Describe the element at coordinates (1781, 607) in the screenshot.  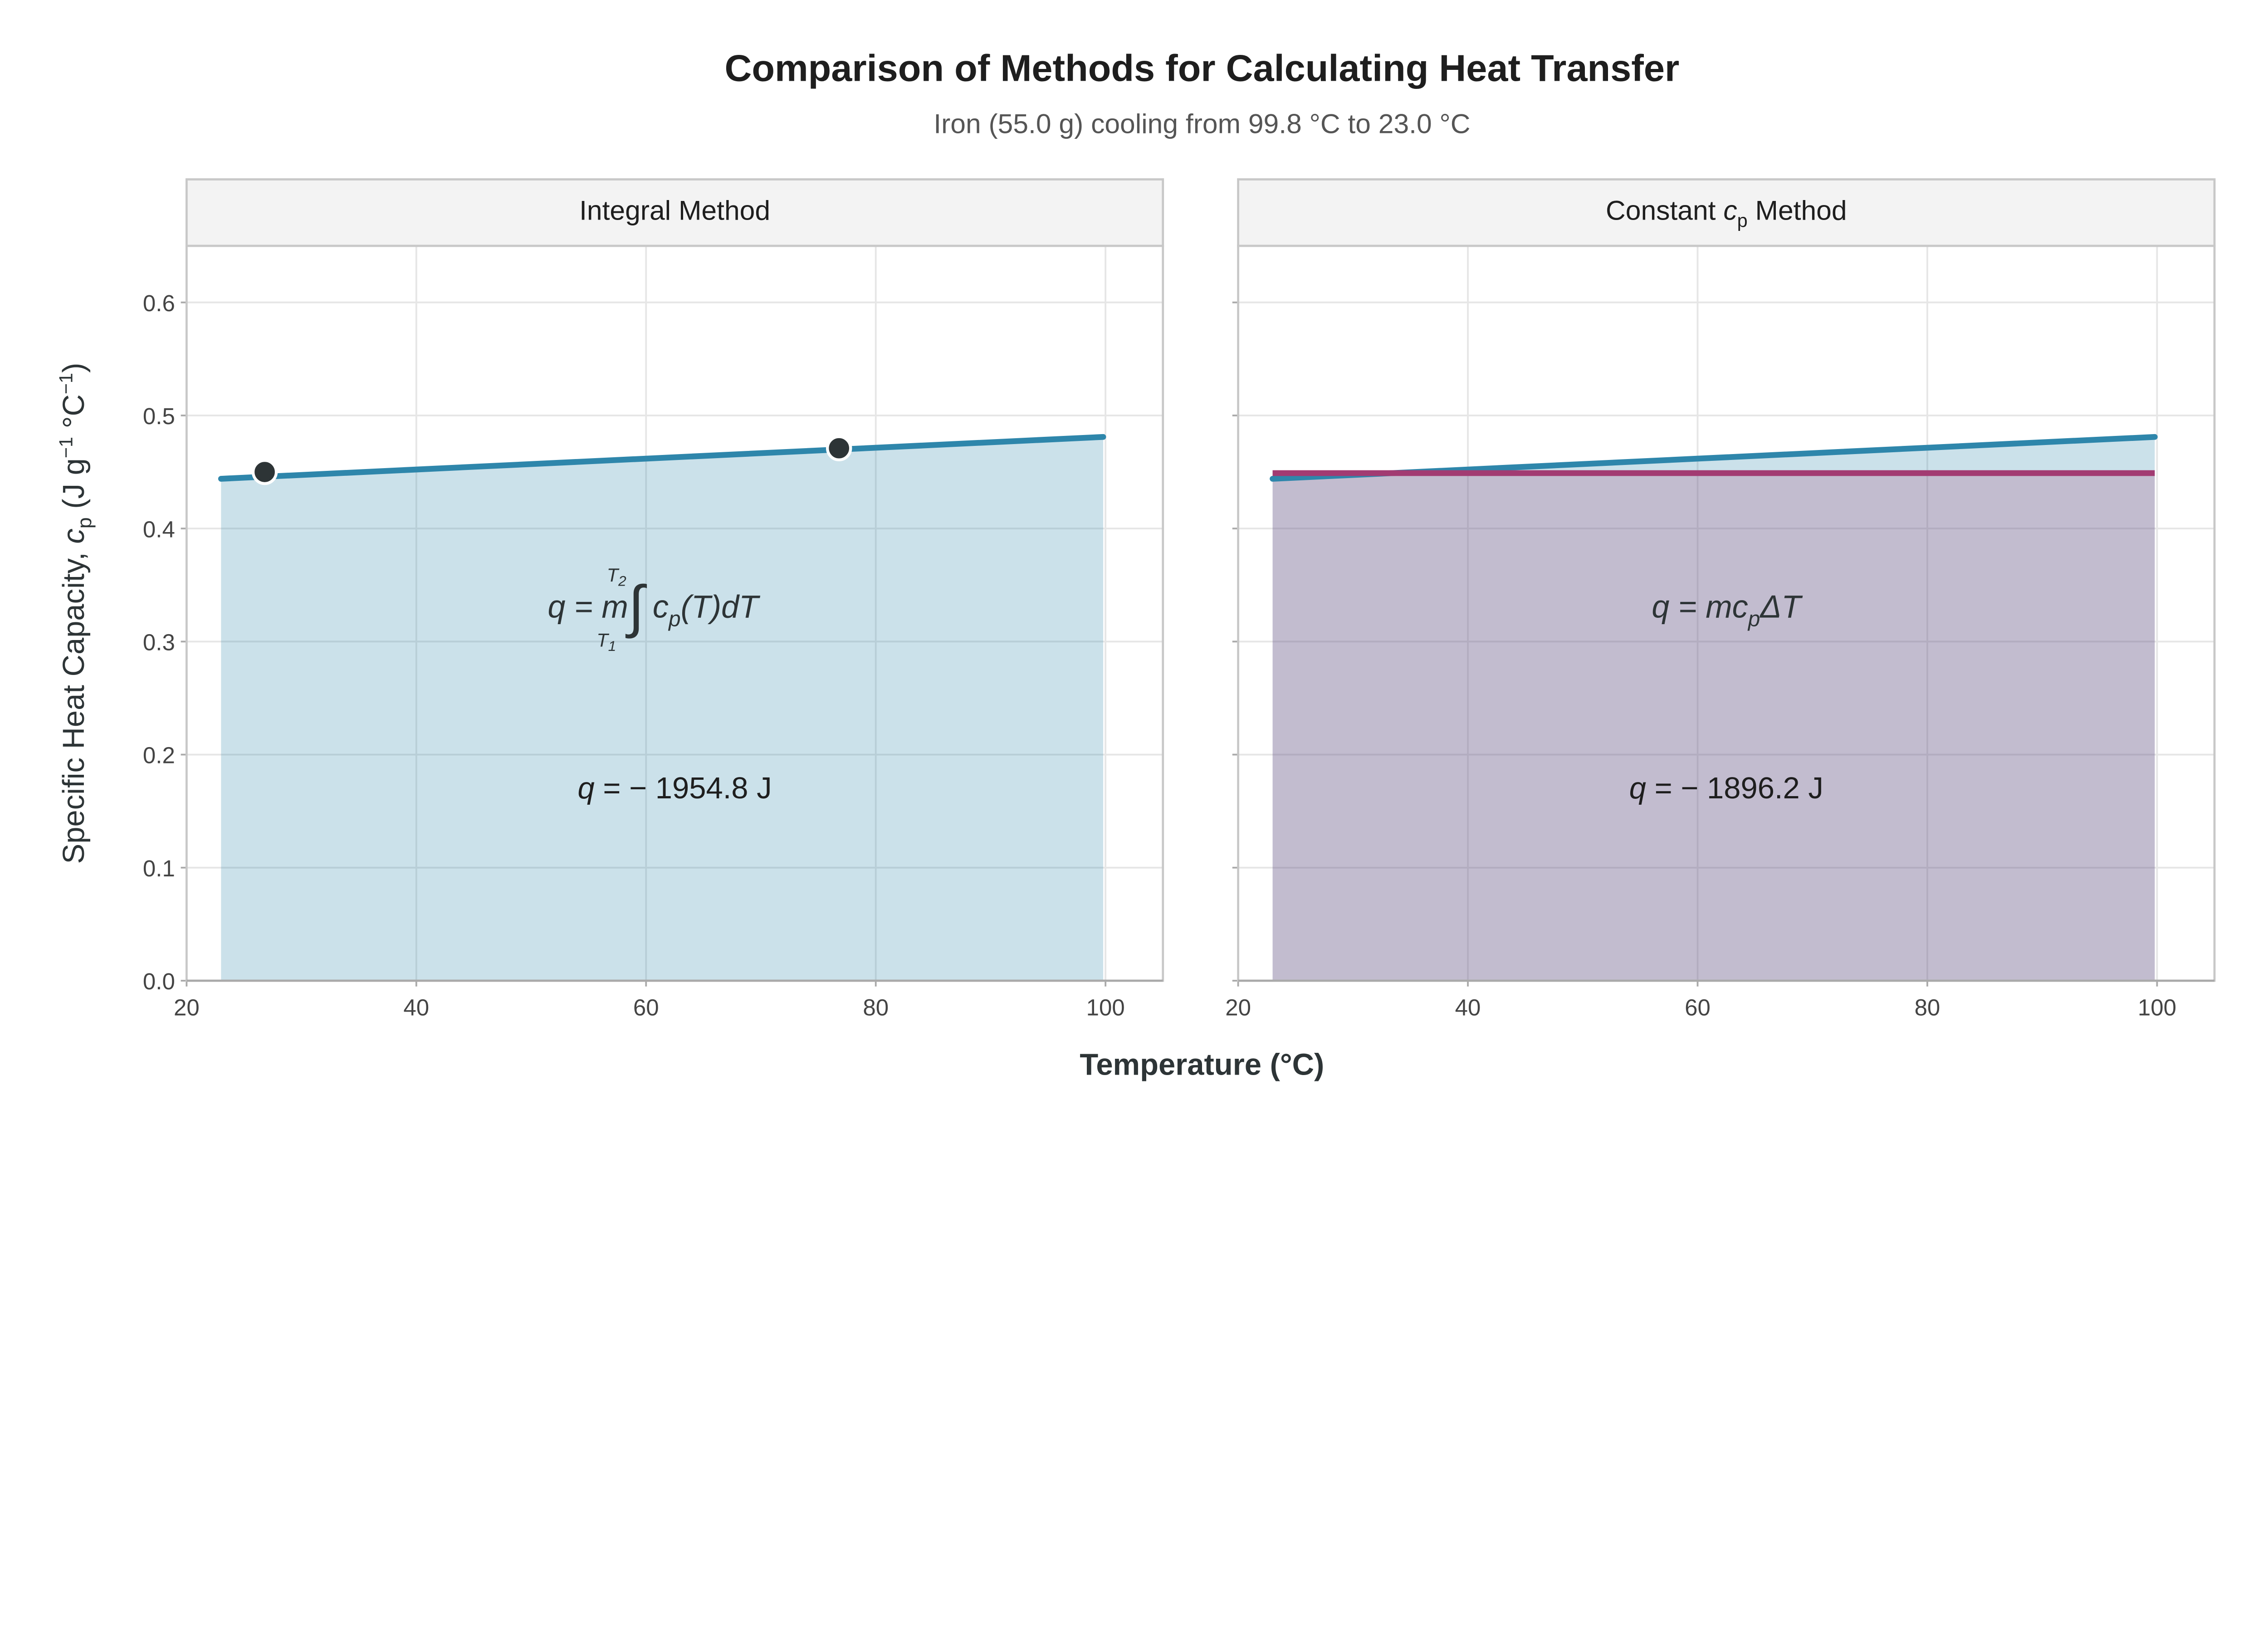
I see `equation-part: ΔT` at that location.